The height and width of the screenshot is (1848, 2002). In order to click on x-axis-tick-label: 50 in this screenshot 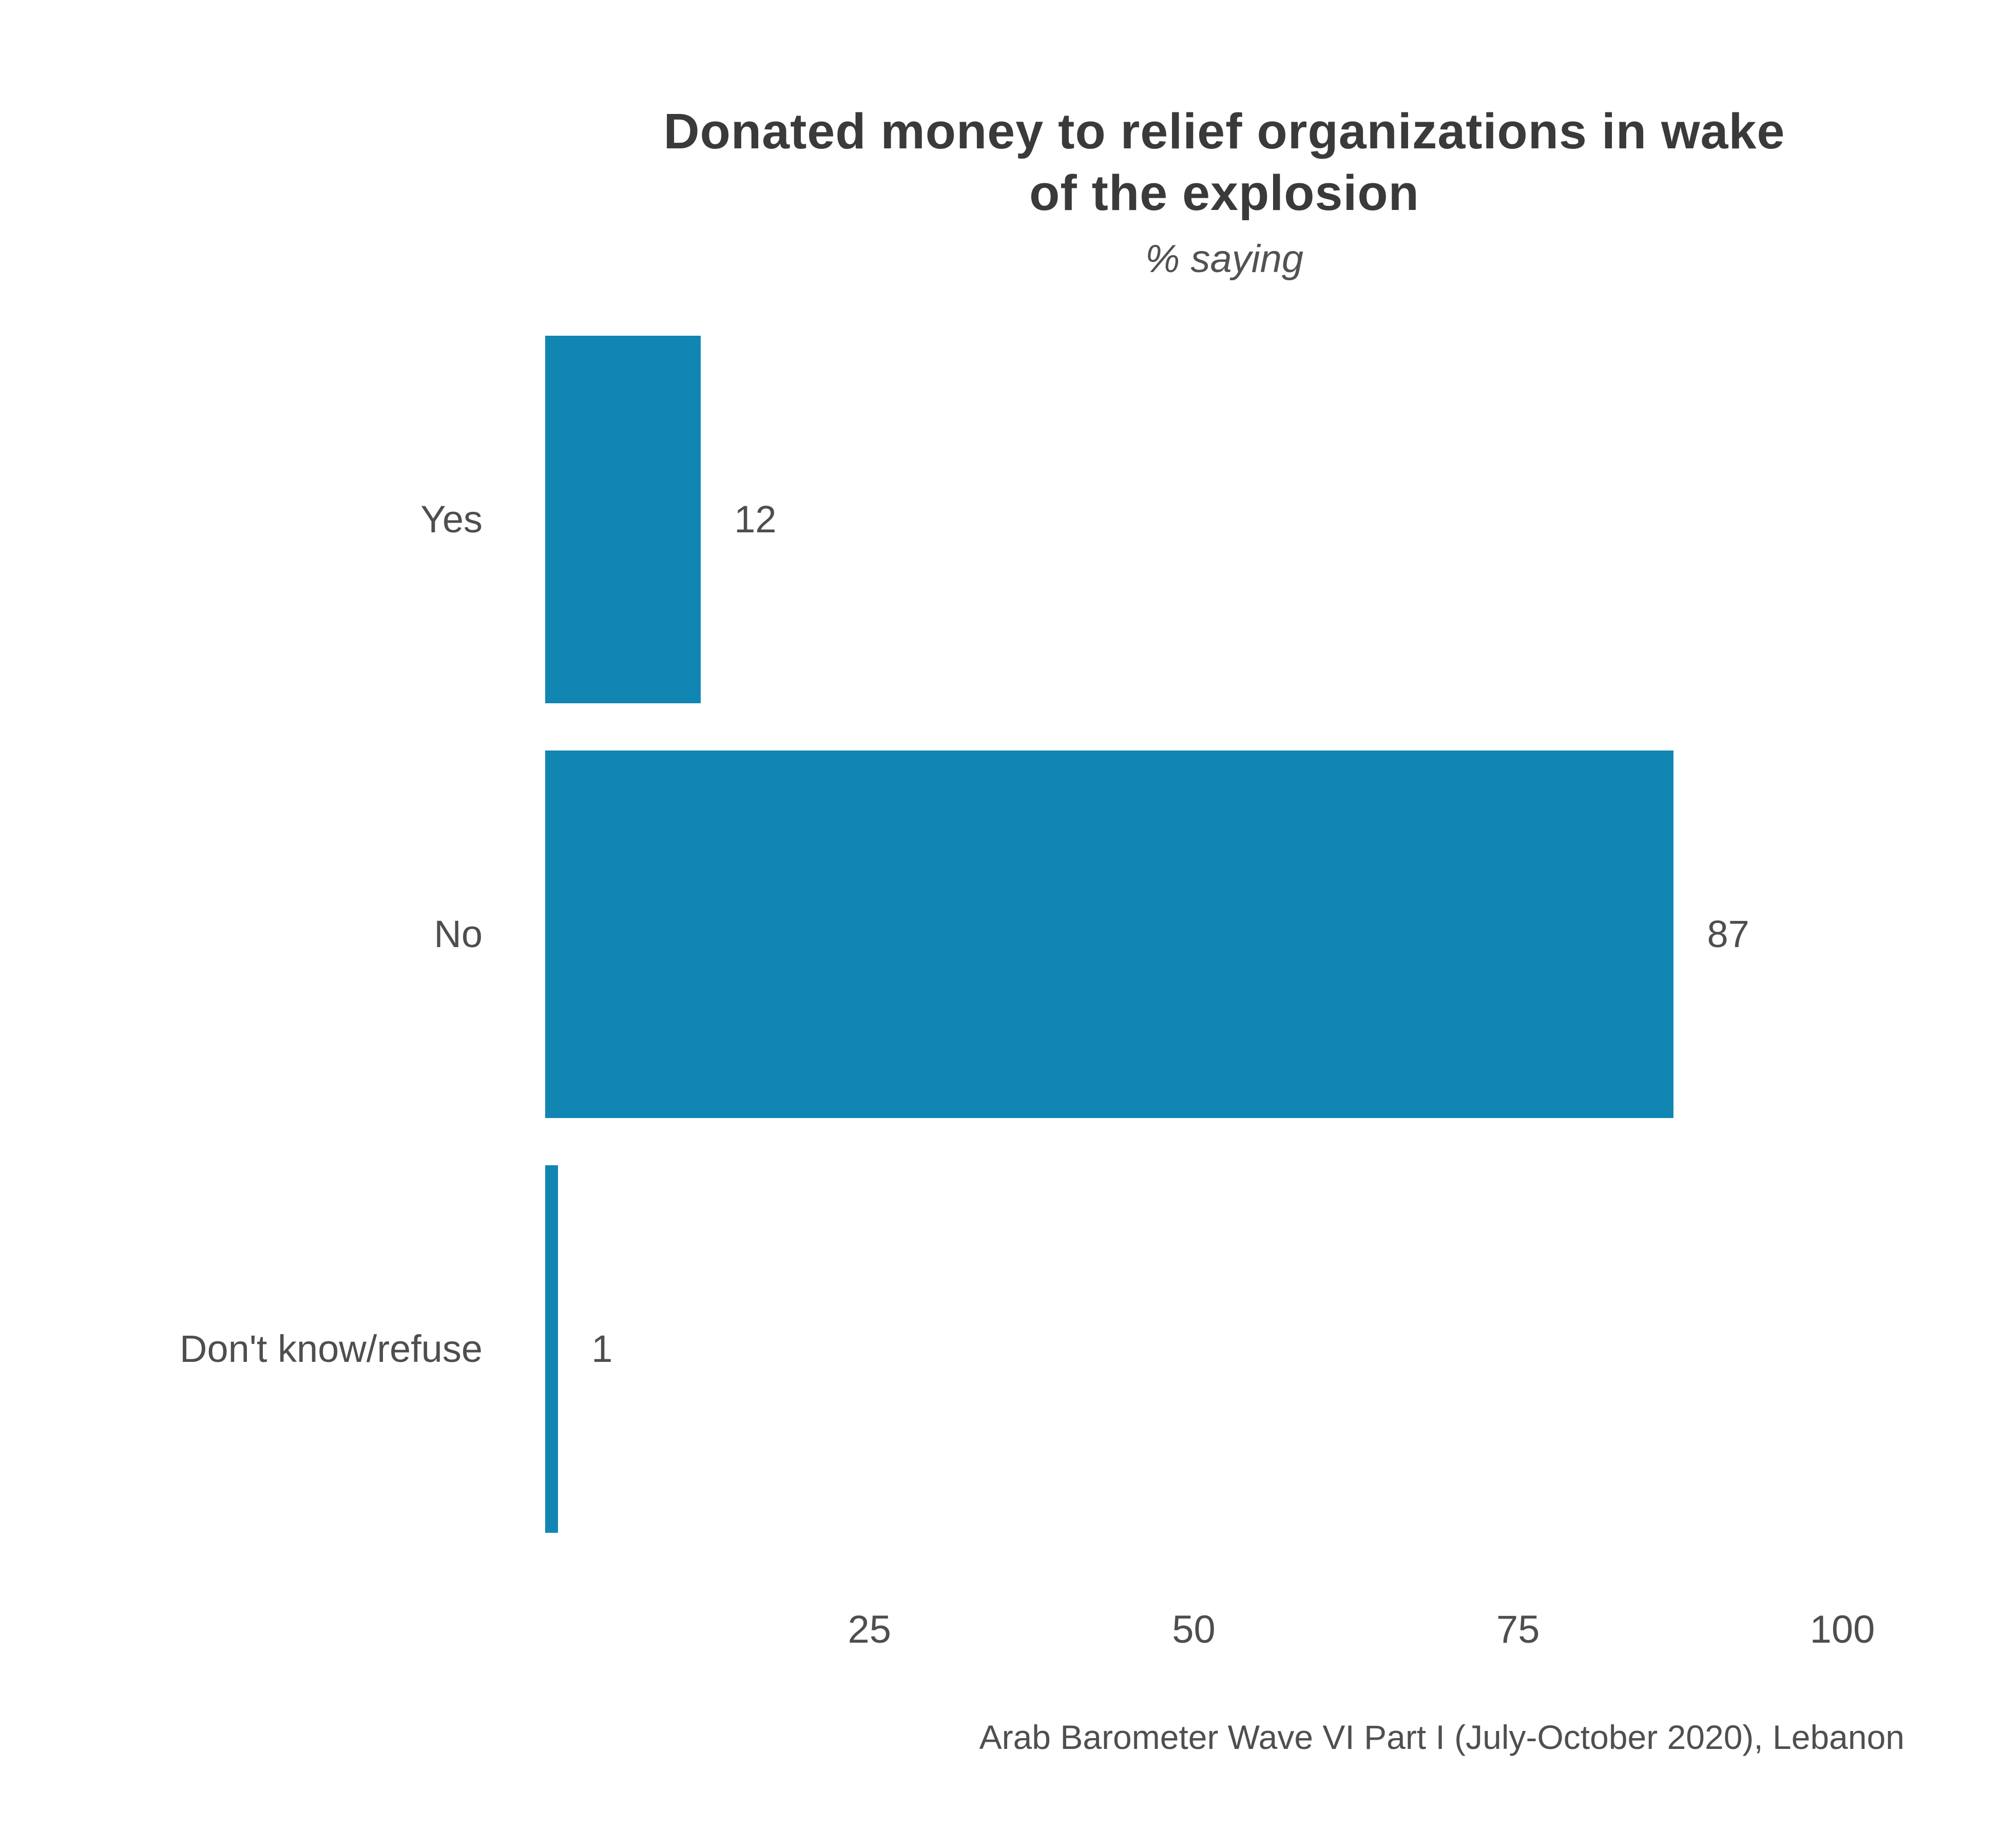, I will do `click(1194, 1629)`.